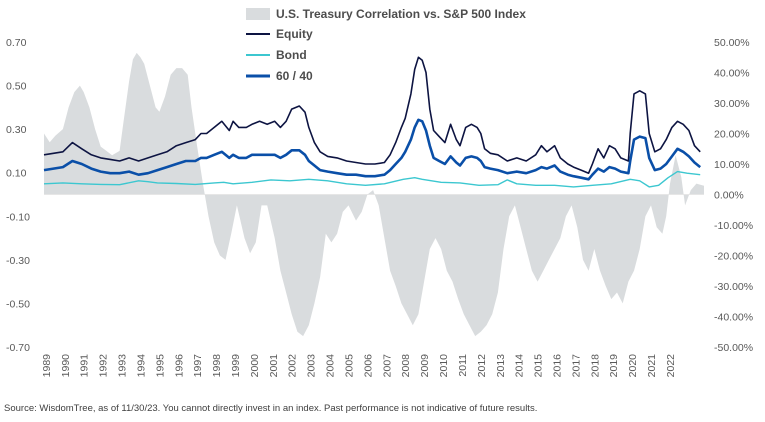  What do you see at coordinates (501, 366) in the screenshot?
I see `x-tick-label: 2013` at bounding box center [501, 366].